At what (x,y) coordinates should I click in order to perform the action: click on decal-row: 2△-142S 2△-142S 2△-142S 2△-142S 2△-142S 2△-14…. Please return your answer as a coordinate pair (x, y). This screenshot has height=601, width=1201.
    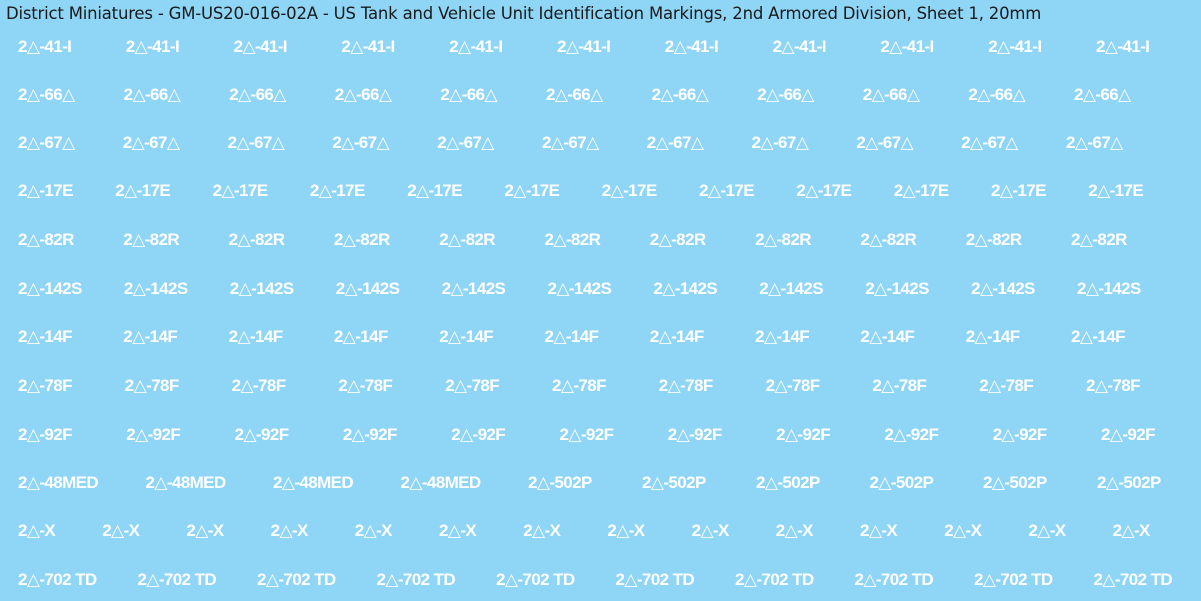
    Looking at the image, I should click on (600, 289).